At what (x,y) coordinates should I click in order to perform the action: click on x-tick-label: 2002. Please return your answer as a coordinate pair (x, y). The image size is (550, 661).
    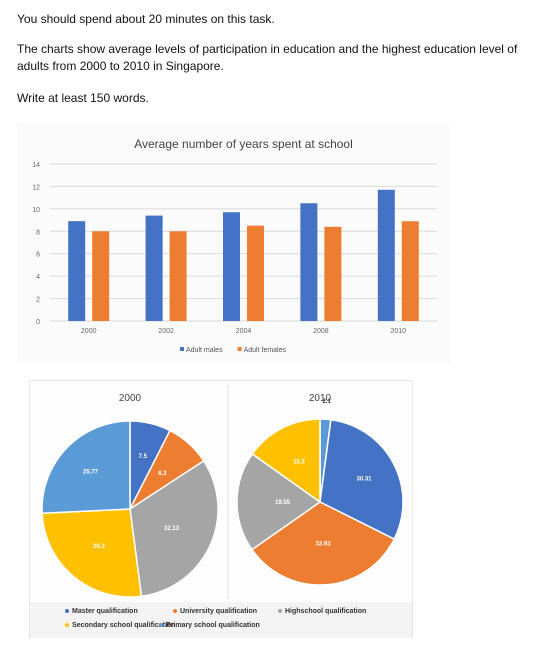
    Looking at the image, I should click on (166, 331).